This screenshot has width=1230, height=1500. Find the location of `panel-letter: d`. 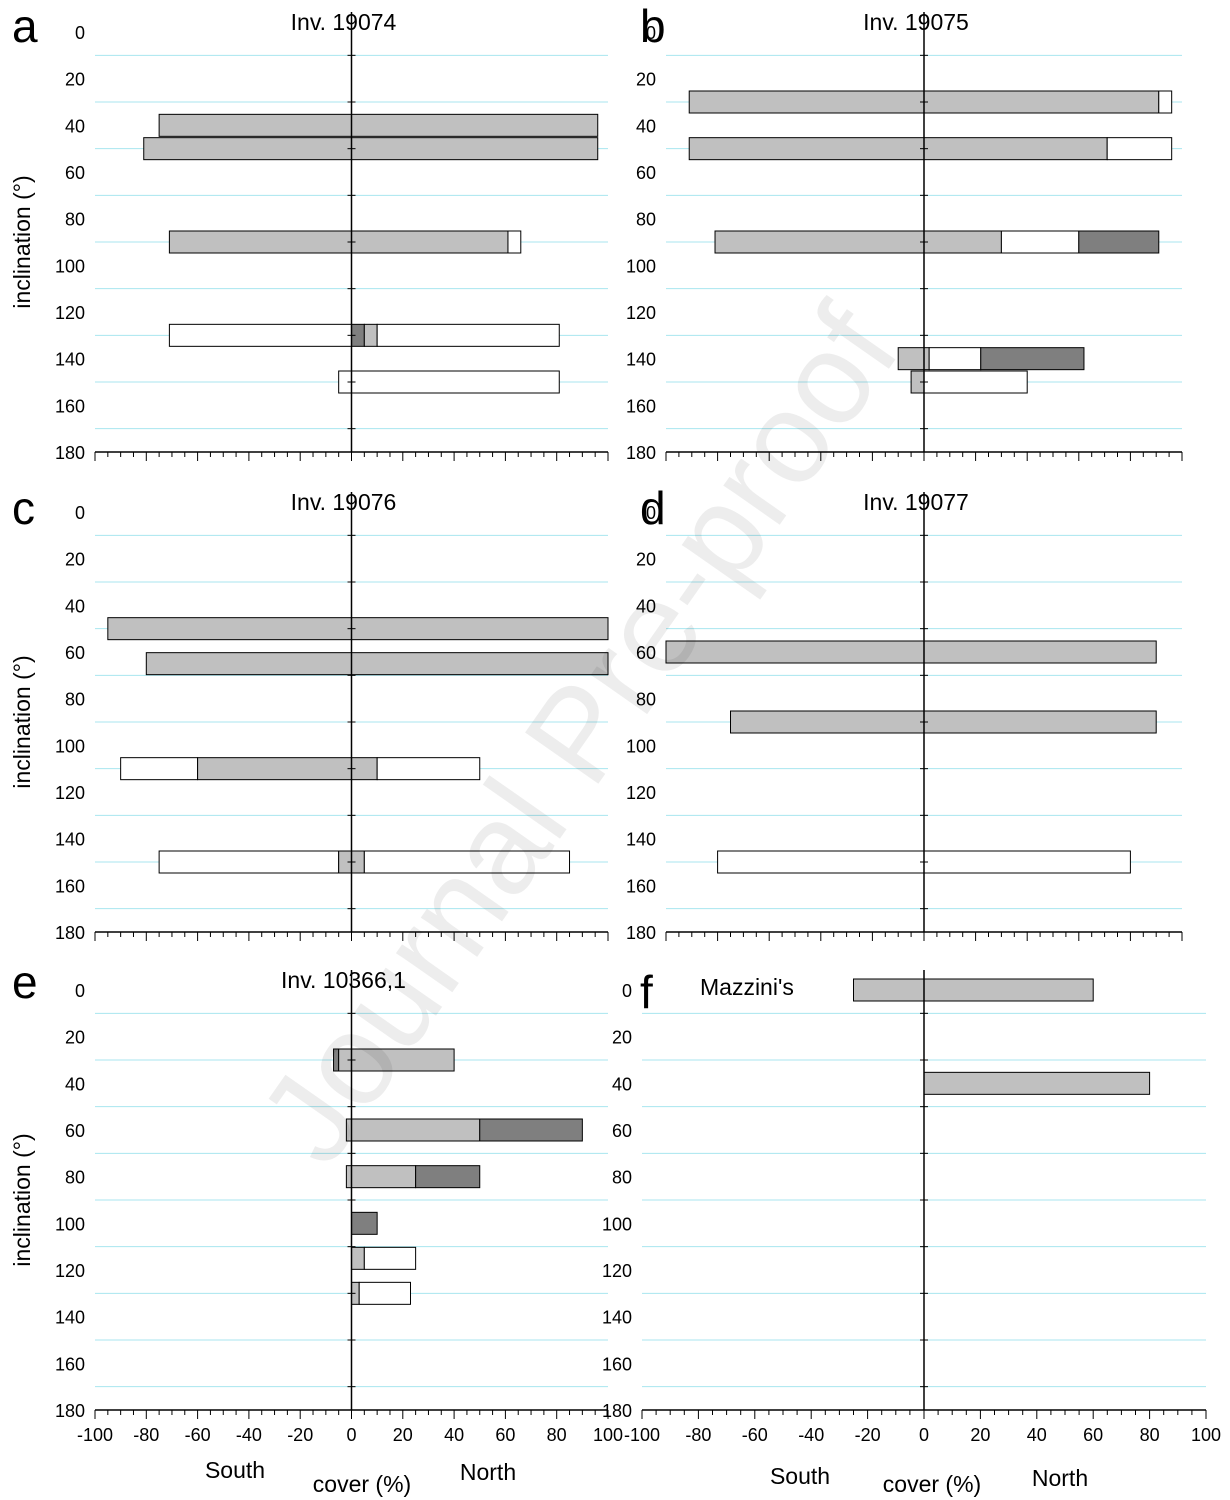

panel-letter: d is located at coordinates (653, 508).